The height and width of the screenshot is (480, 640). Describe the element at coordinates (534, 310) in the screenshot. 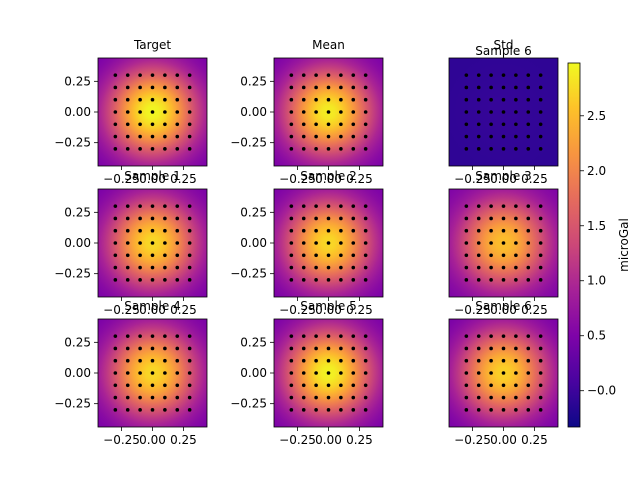

I see `x-tick-label: 0.25` at that location.